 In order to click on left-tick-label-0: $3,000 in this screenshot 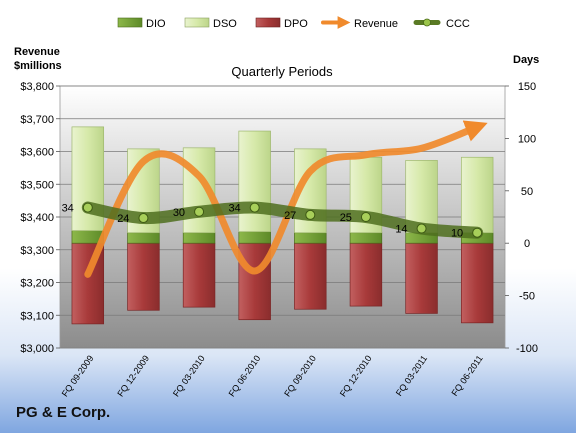, I will do `click(37, 349)`.